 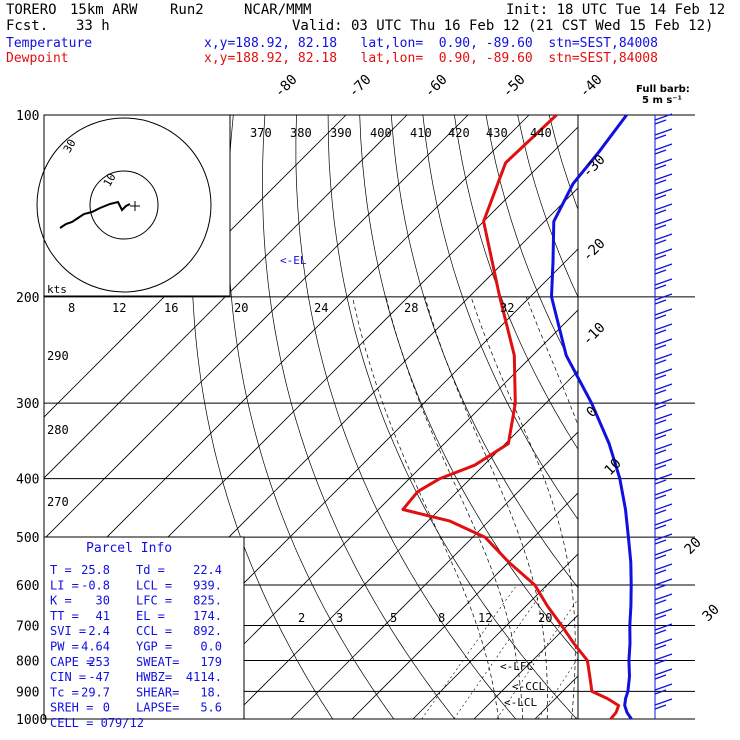 I want to click on parcel-row-value: 2.4, so click(x=99, y=631).